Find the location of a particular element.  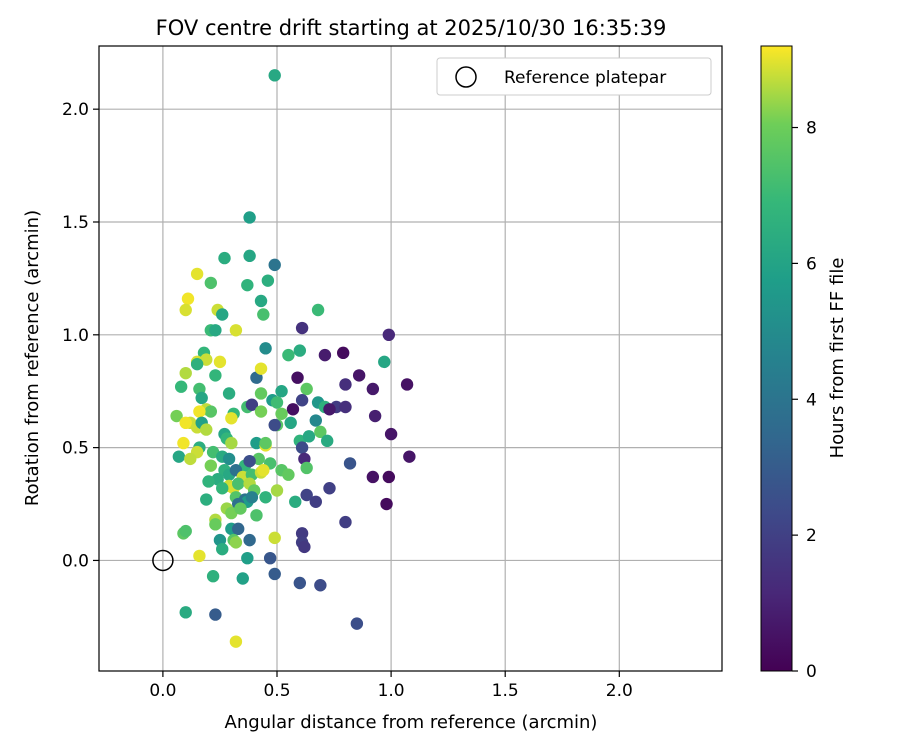

y-axis-ticks: 0.0 0.5 1.0 1.5 2.0 is located at coordinates (80, 335).